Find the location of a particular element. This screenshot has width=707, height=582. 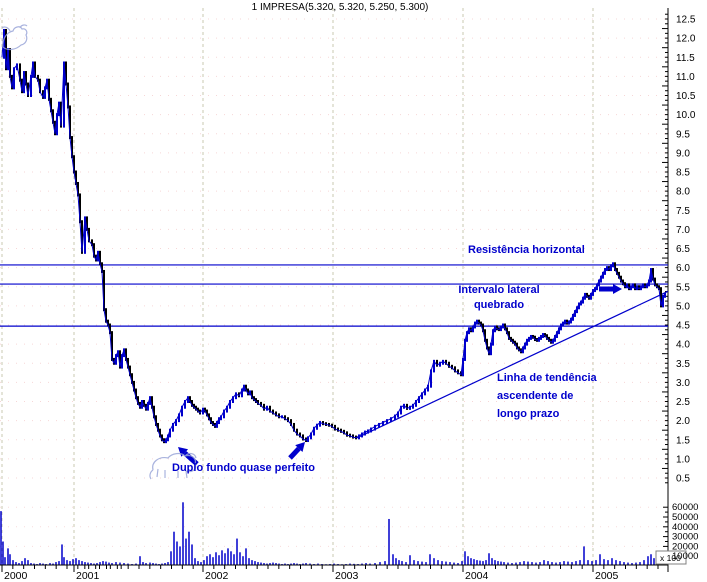

price-tick-label: 5.0 is located at coordinates (683, 306).